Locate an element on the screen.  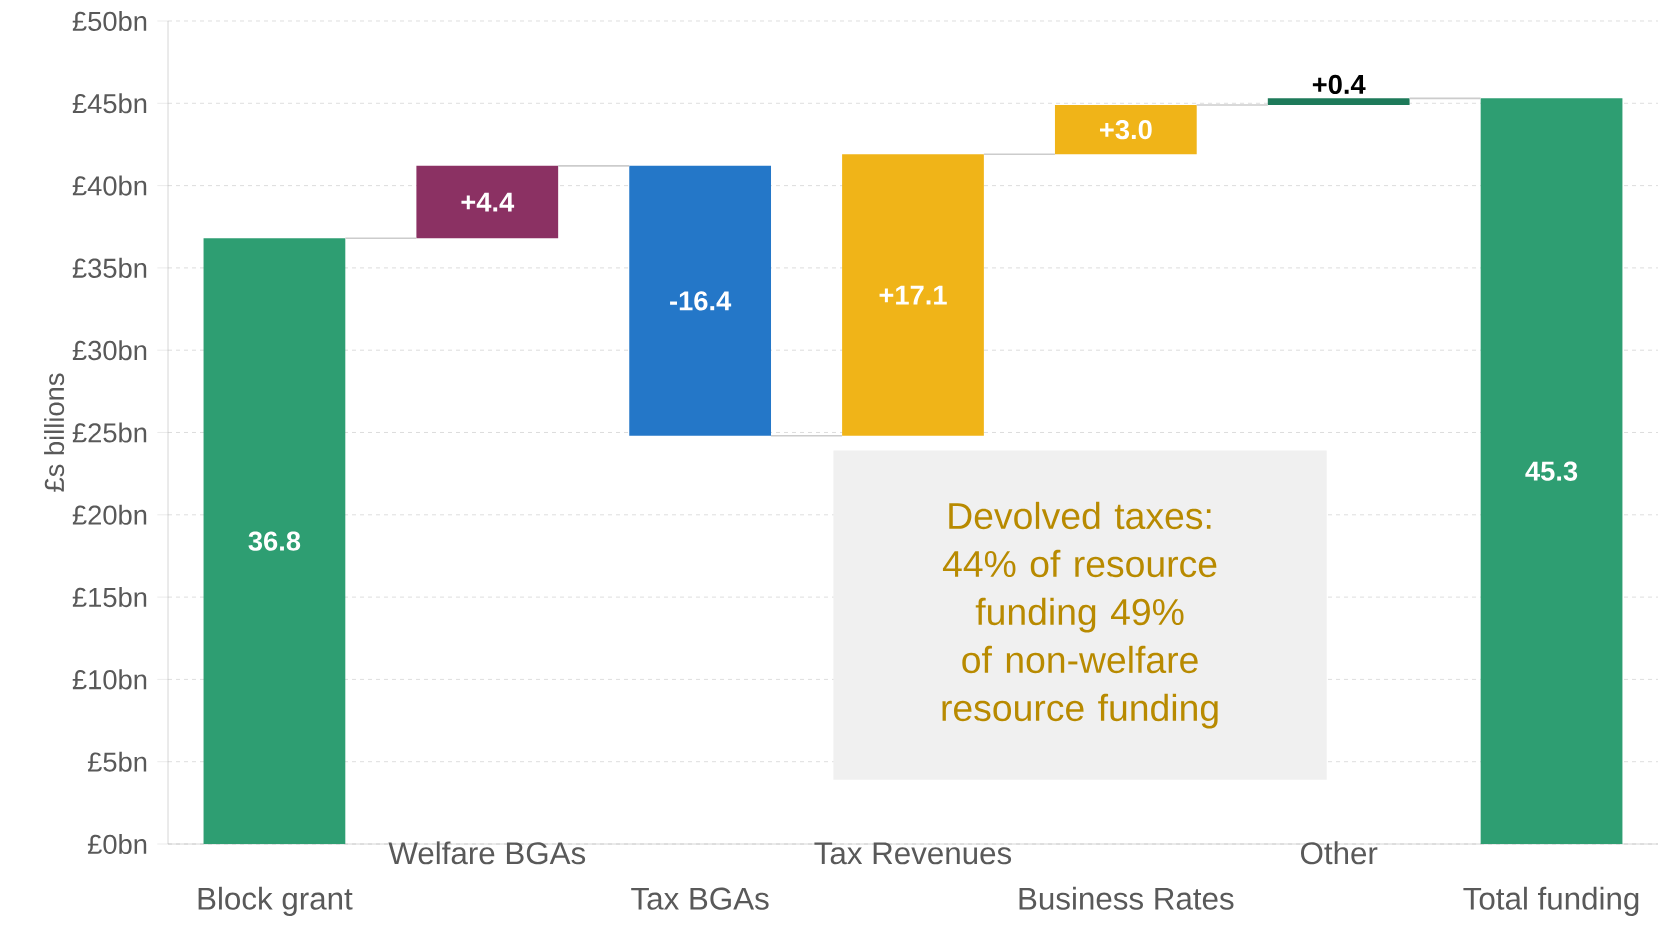
y-tick-label: £5bn is located at coordinates (117, 761).